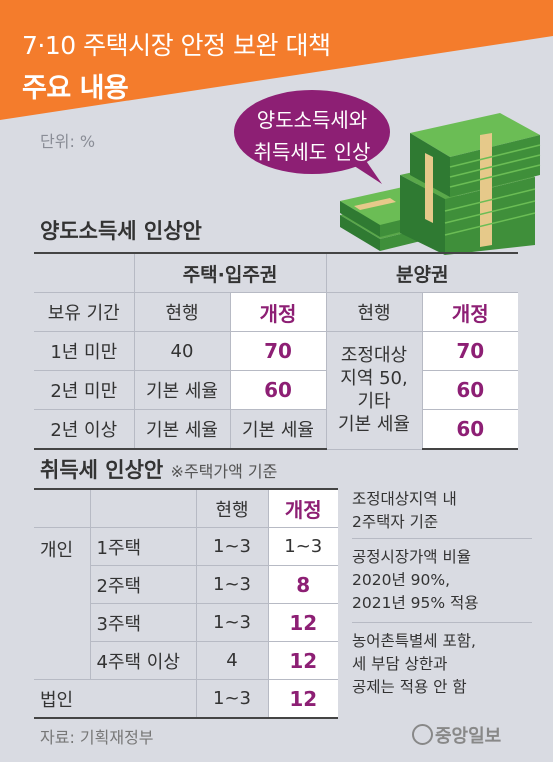 Image resolution: width=553 pixels, height=762 pixels. I want to click on col-group-housing: 주택·입주권, so click(230, 272).